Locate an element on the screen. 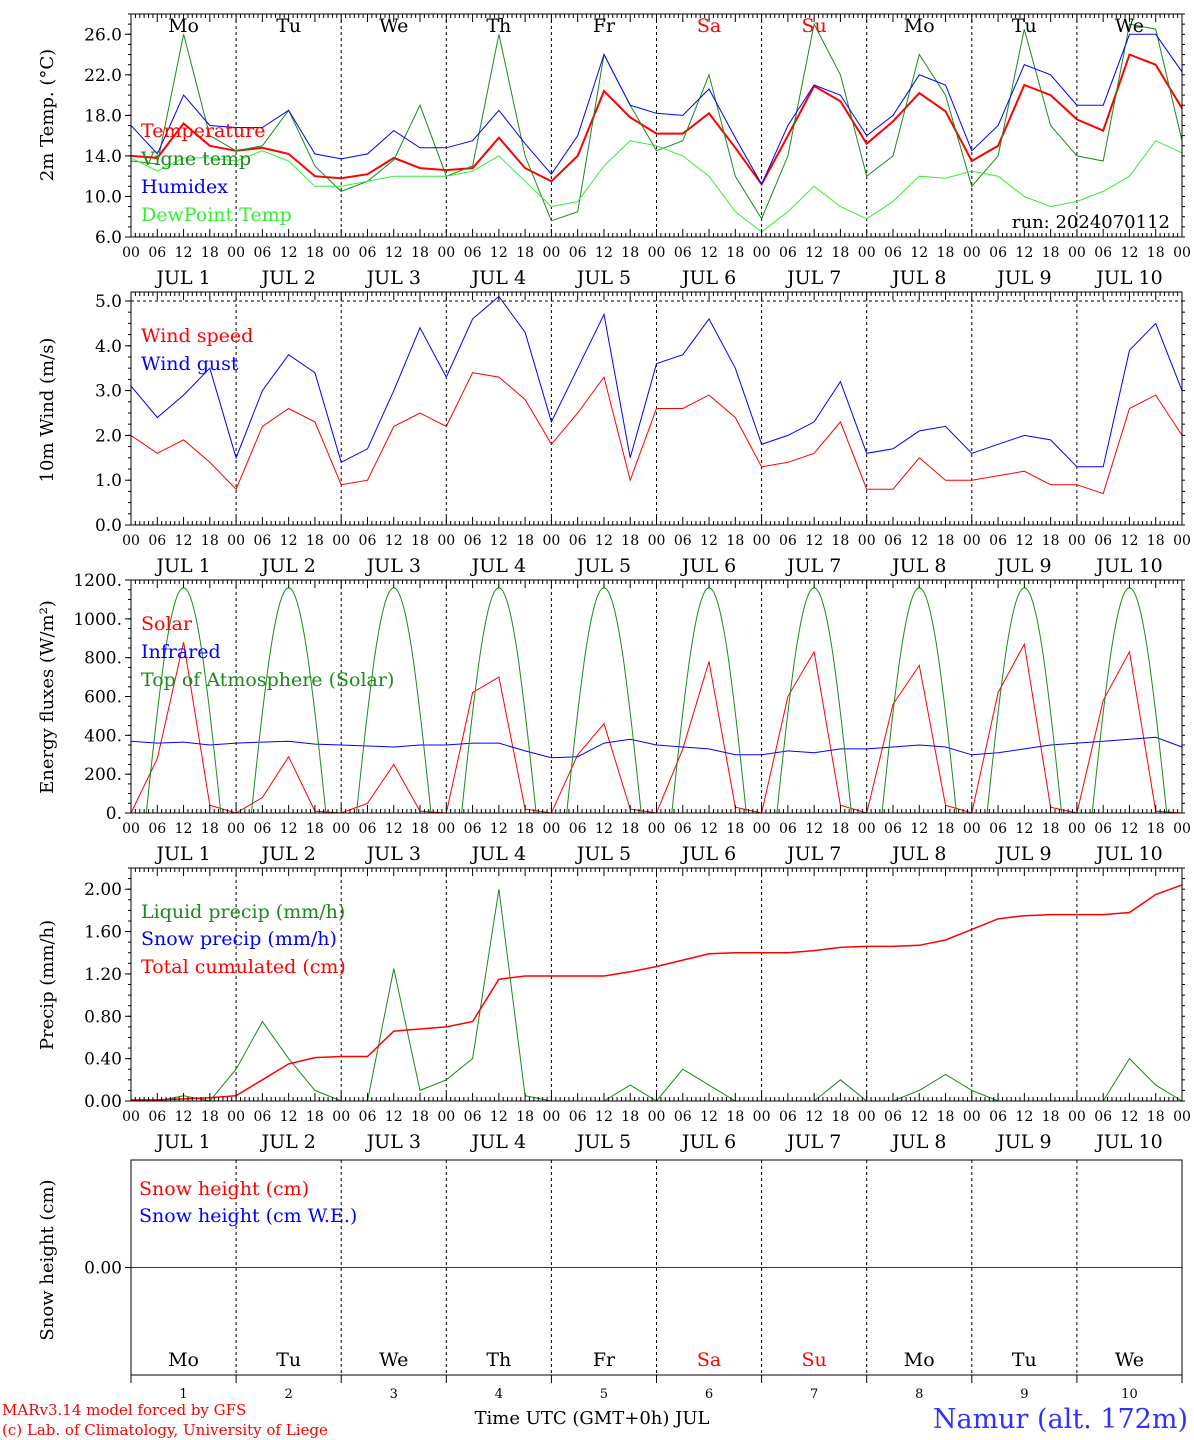 The width and height of the screenshot is (1194, 1440). legend-entry: Wind speed is located at coordinates (197, 336).